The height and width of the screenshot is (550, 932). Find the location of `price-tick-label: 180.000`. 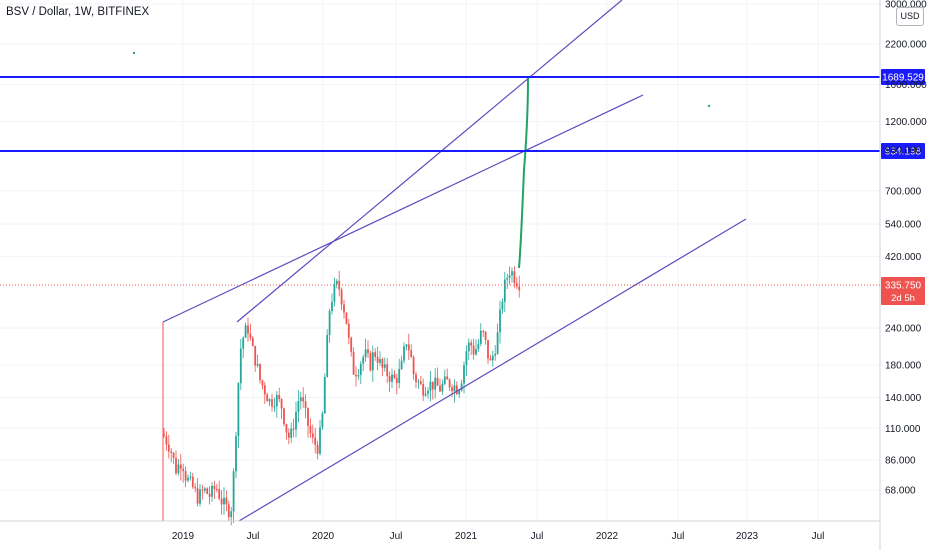

price-tick-label: 180.000 is located at coordinates (903, 366).